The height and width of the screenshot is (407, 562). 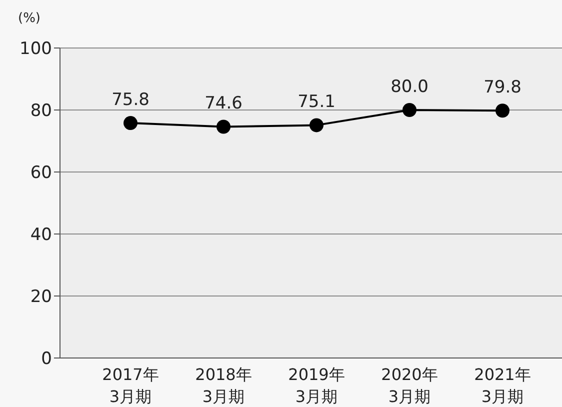 I want to click on x-tick-label: 2018年 3月期, so click(x=223, y=385).